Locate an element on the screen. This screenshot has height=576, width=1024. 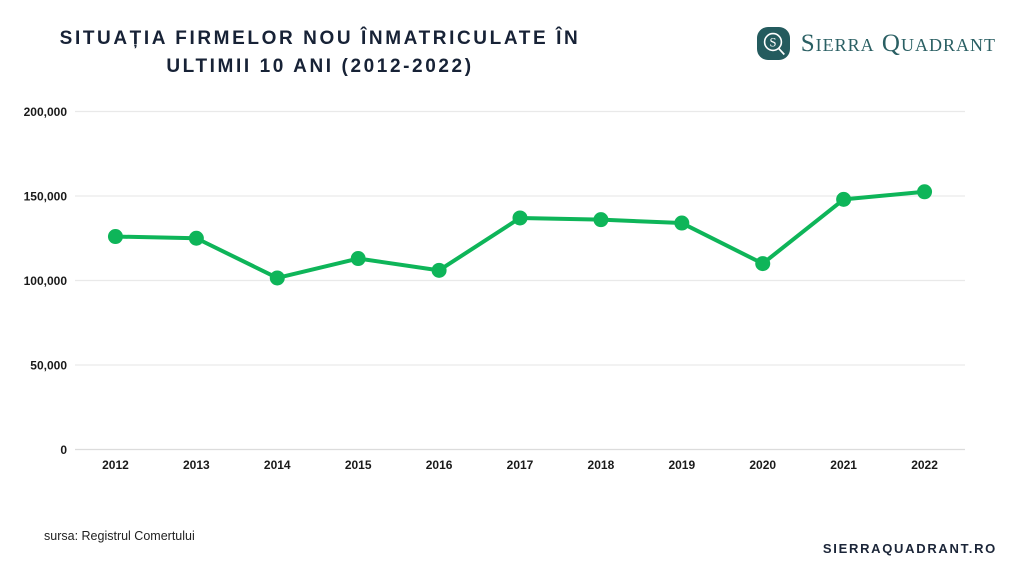
monogram-letter: S is located at coordinates (772, 43).